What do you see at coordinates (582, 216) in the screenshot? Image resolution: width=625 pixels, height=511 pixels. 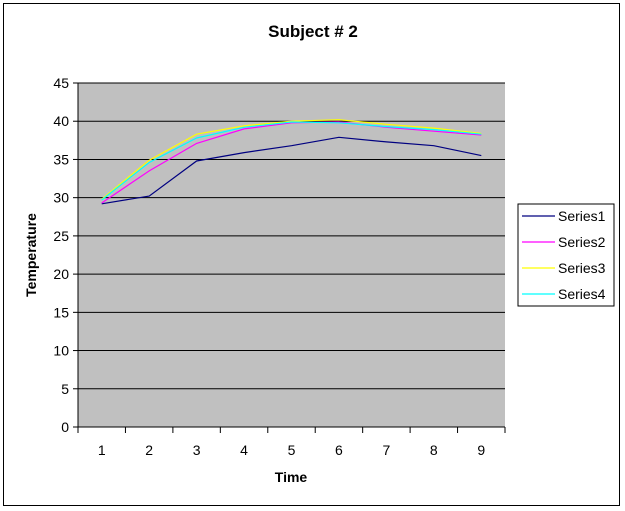 I see `legend-label-1: Series1` at bounding box center [582, 216].